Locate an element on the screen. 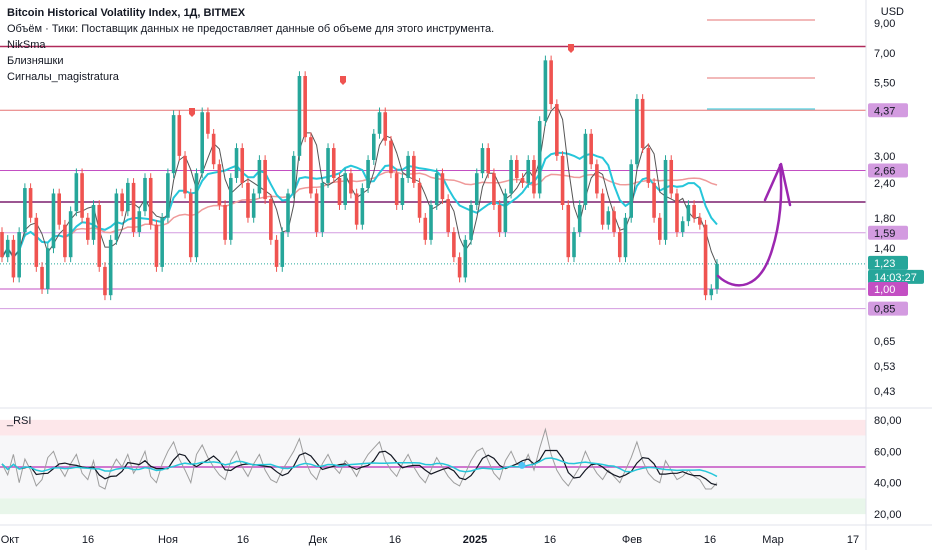  rsi-indicator-label: _RSI is located at coordinates (19, 421).